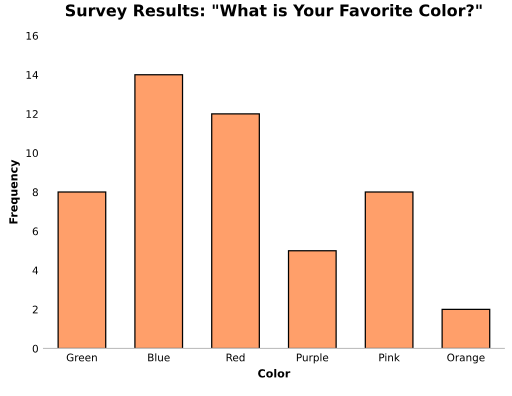  I want to click on y-tick-label: 4, so click(35, 270).